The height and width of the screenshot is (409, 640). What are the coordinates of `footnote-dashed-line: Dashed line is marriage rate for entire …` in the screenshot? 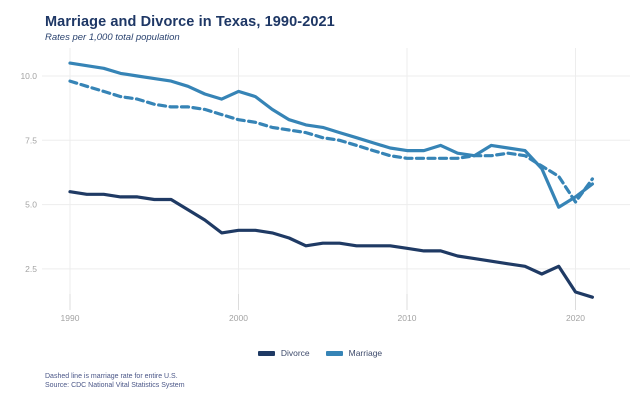 It's located at (111, 376).